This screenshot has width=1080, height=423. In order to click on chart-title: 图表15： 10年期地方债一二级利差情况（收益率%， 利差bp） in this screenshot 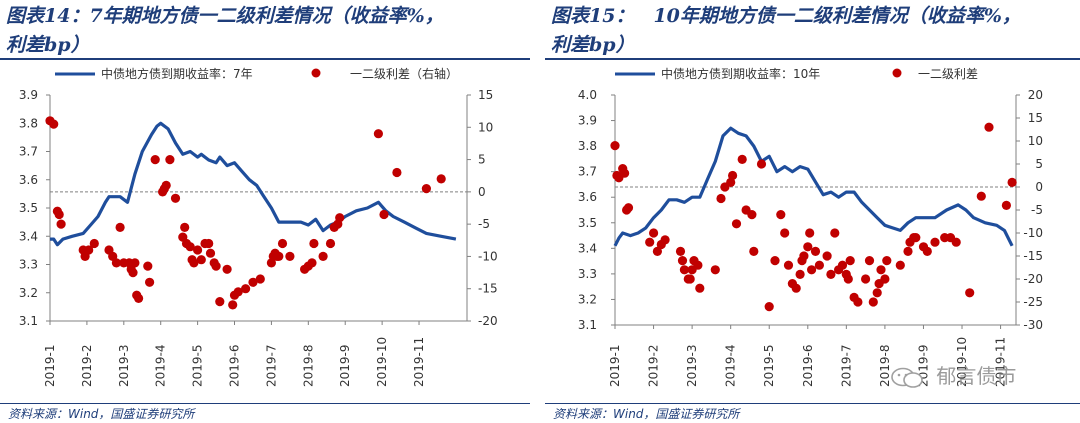, I will do `click(811, 31)`.